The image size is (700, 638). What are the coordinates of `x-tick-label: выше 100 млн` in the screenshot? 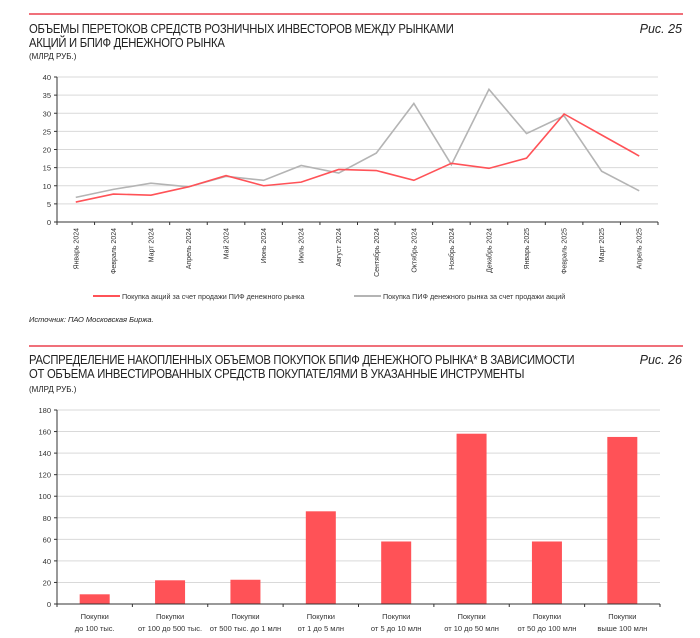 It's located at (622, 628).